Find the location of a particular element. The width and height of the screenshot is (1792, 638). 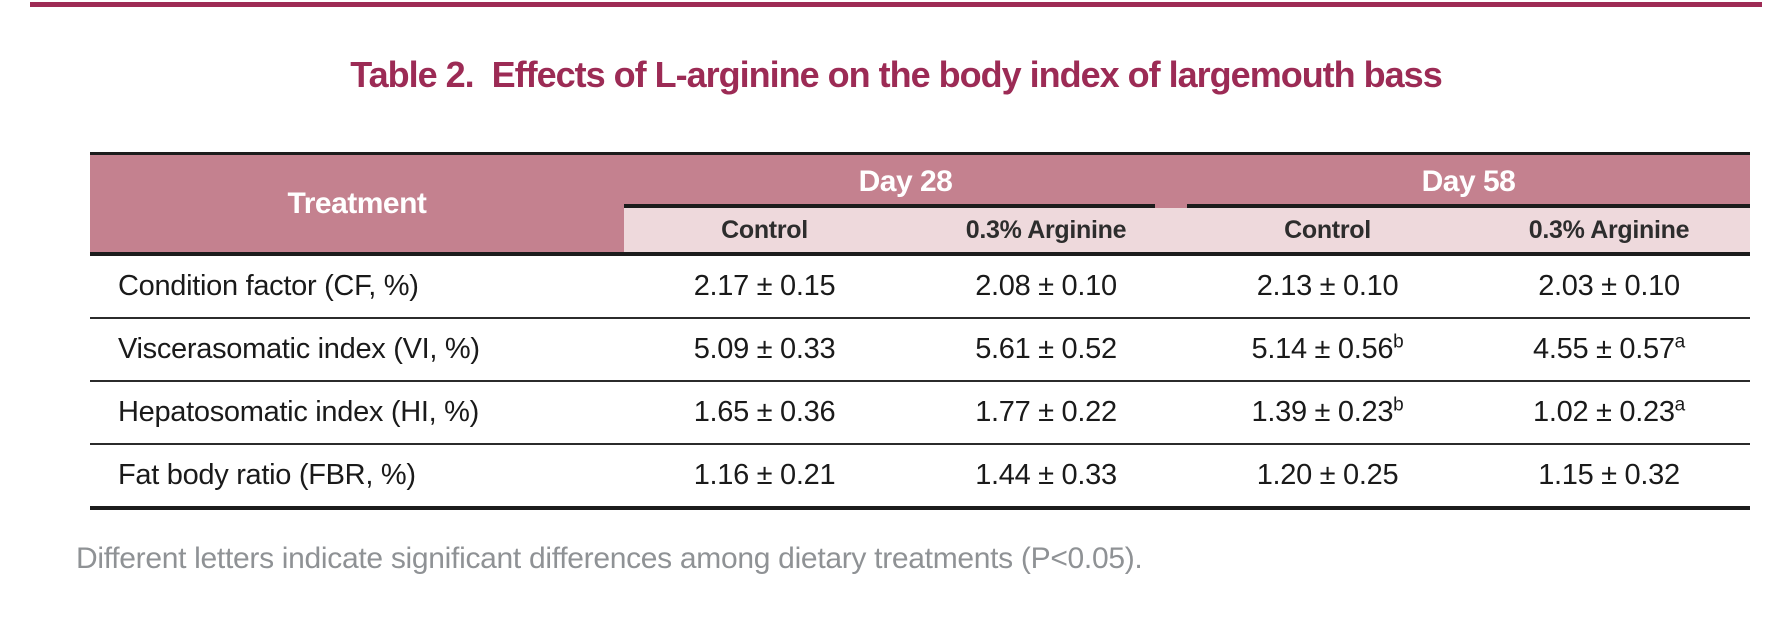

value-cell: 5.61 ± 0.52 is located at coordinates (1046, 350).